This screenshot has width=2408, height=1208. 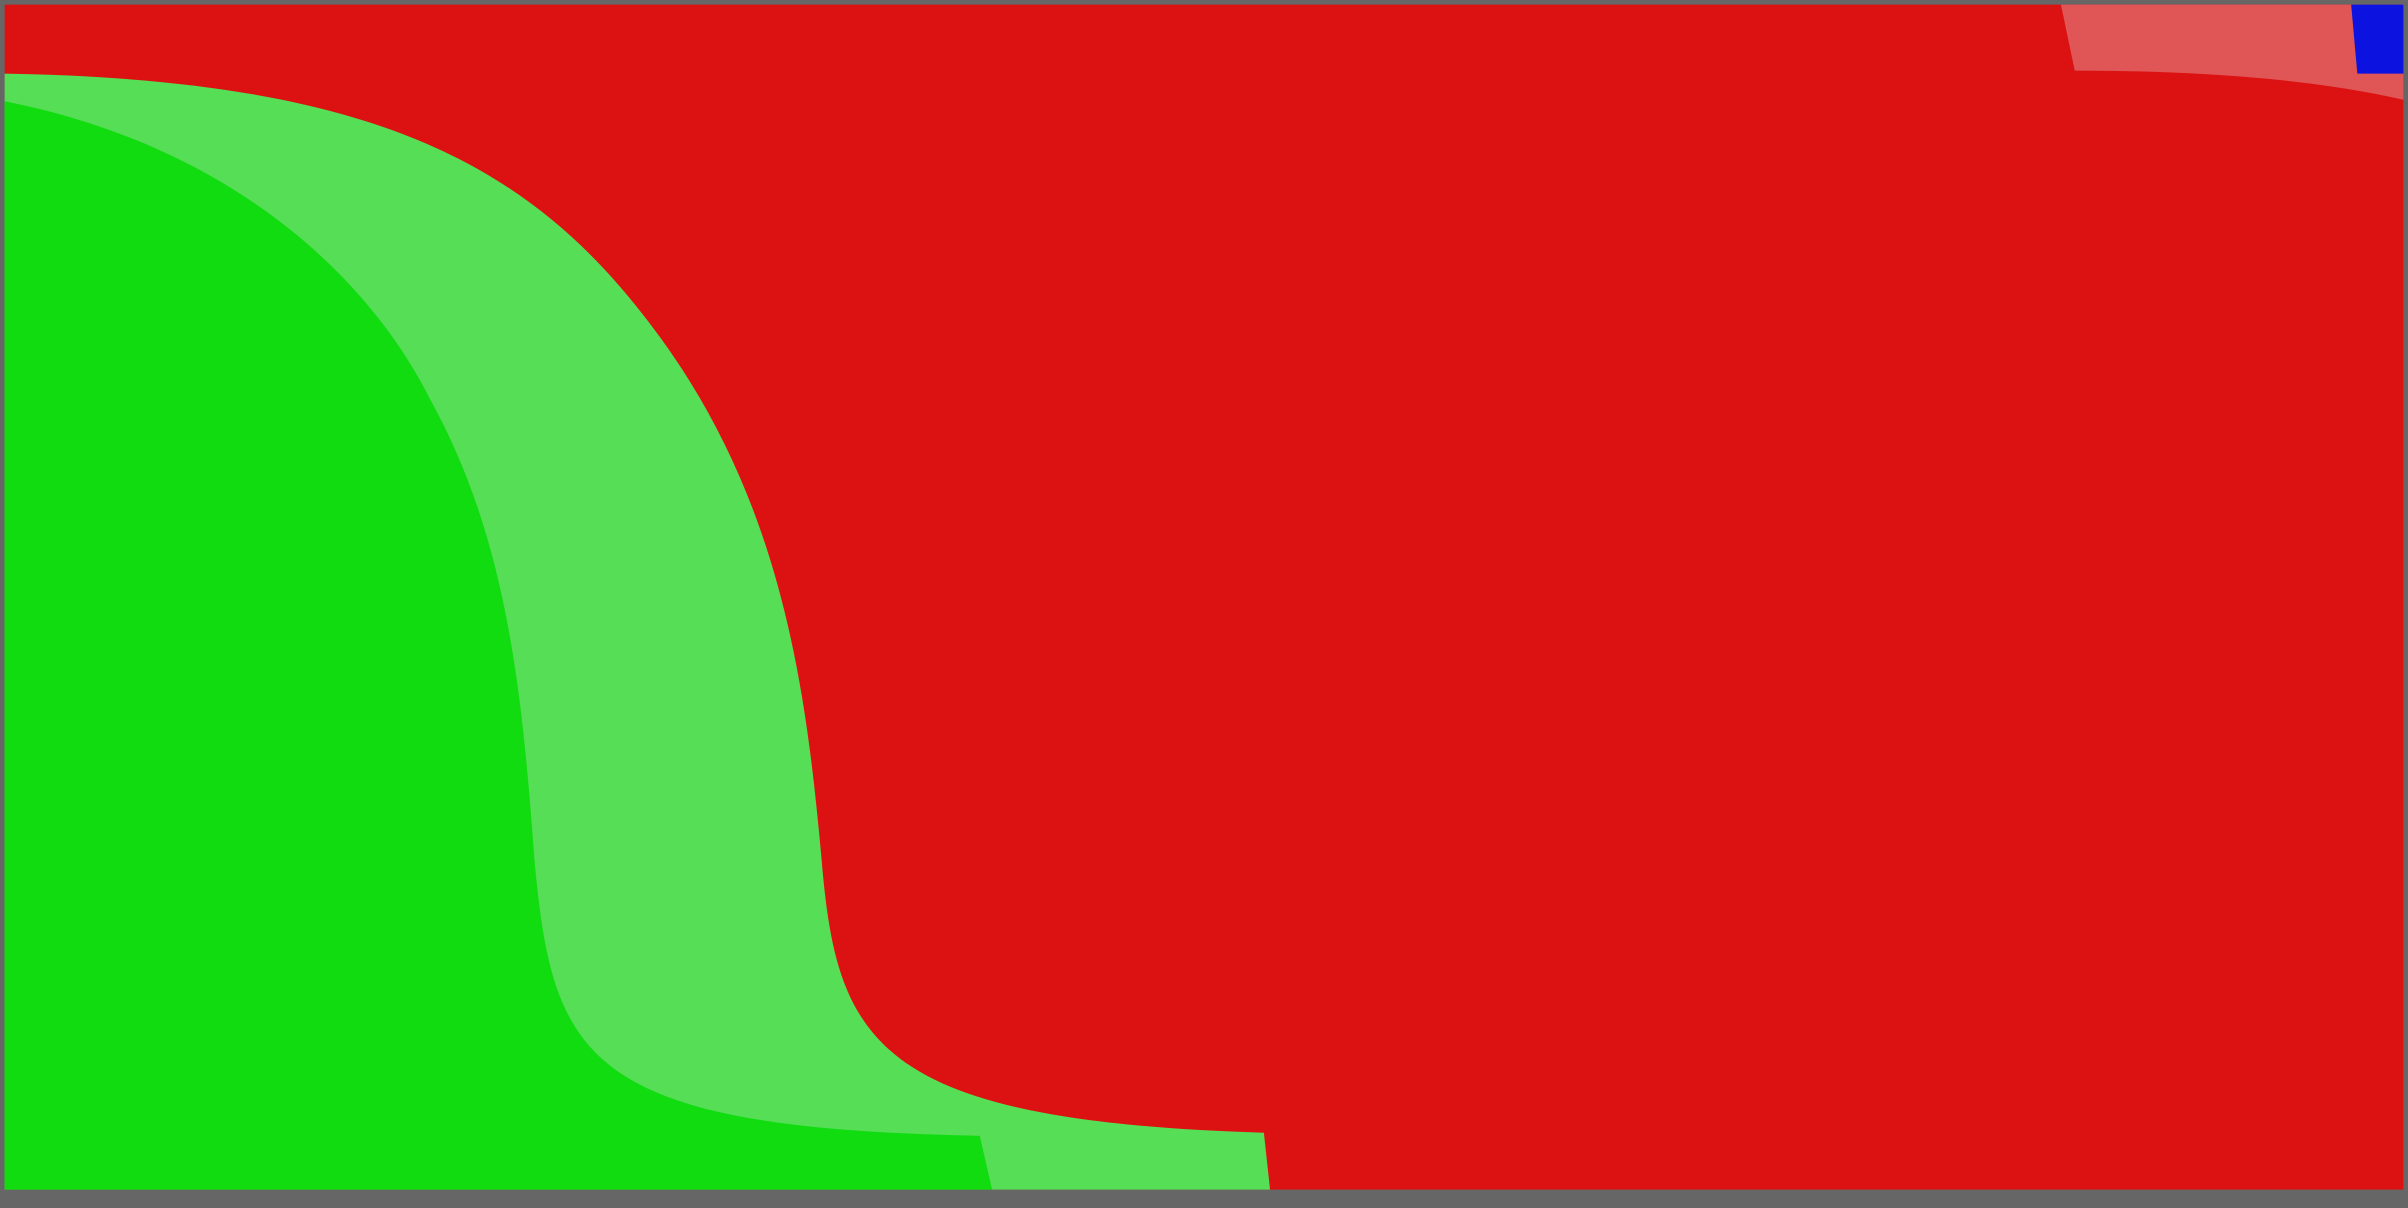 I want to click on light-red-shape, so click(x=2232, y=52).